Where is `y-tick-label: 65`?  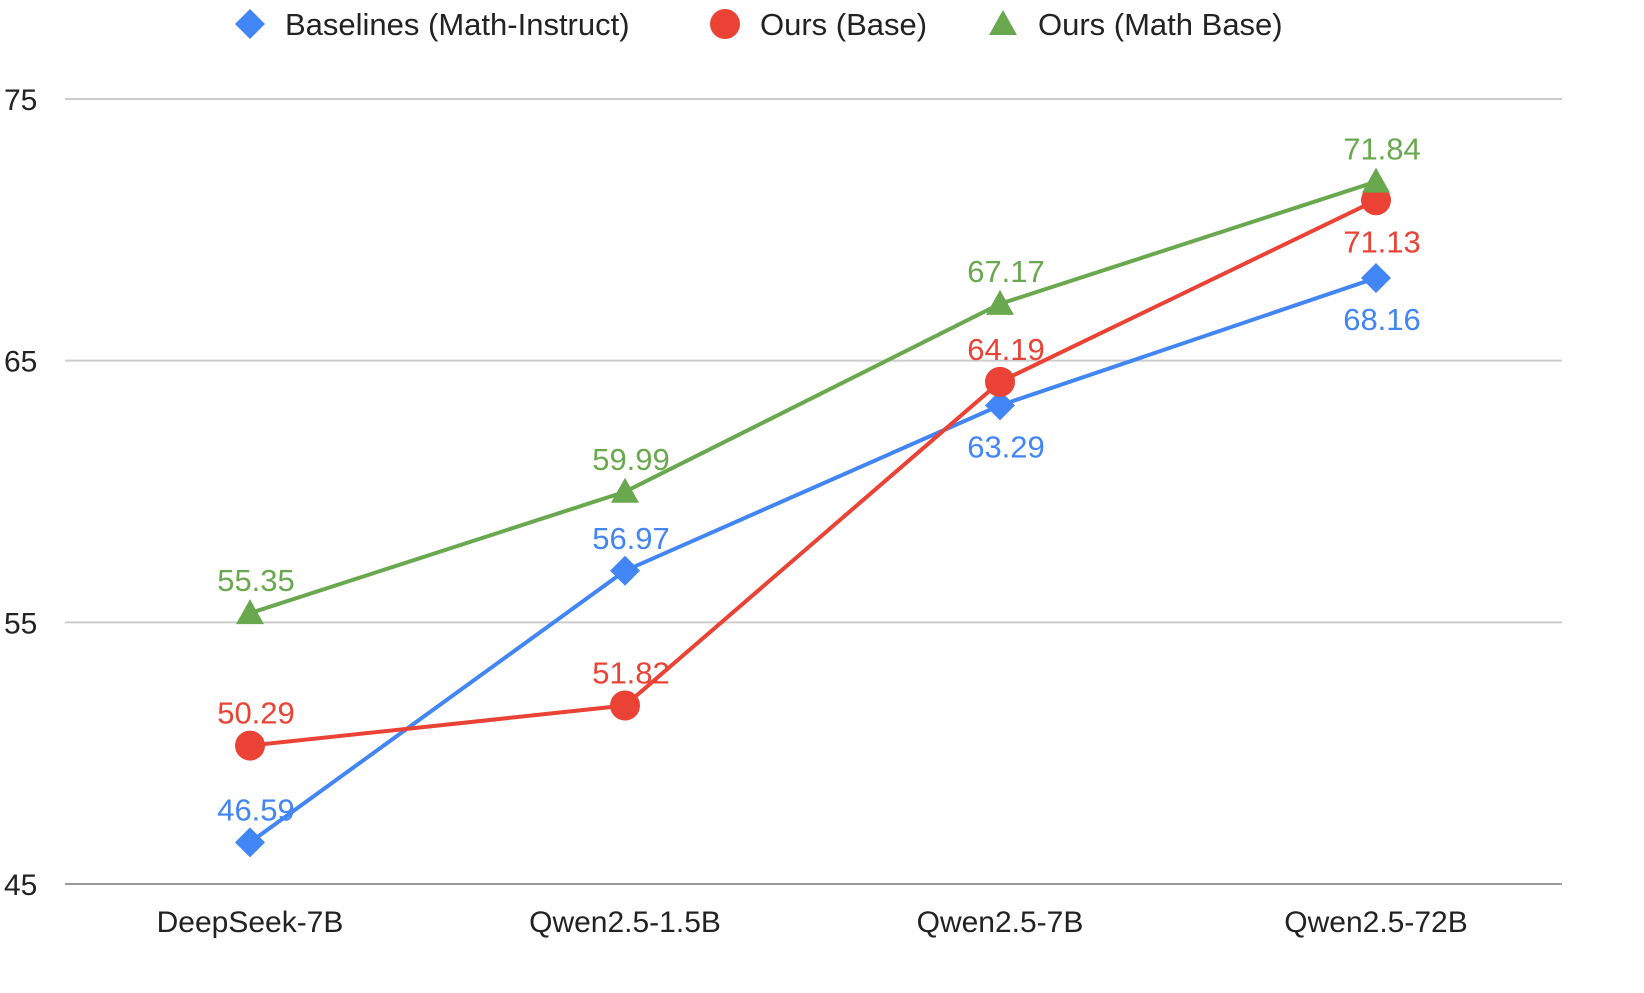
y-tick-label: 65 is located at coordinates (20, 362).